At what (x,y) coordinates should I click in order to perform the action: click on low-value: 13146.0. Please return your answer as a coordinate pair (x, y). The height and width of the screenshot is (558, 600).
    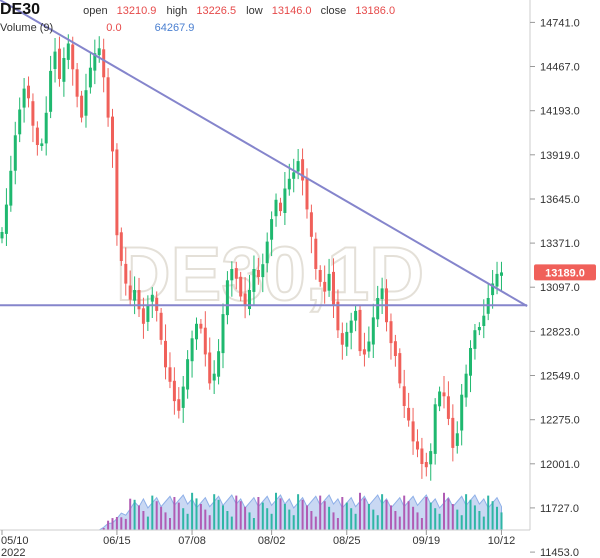
    Looking at the image, I should click on (291, 11).